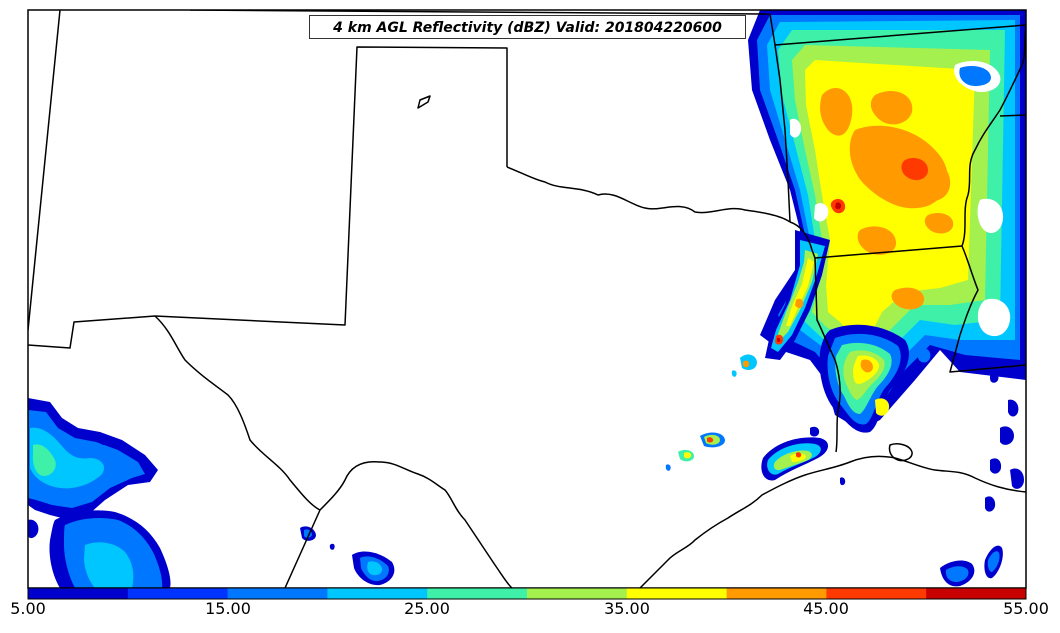  What do you see at coordinates (900, 452) in the screenshot?
I see `bay-outline` at bounding box center [900, 452].